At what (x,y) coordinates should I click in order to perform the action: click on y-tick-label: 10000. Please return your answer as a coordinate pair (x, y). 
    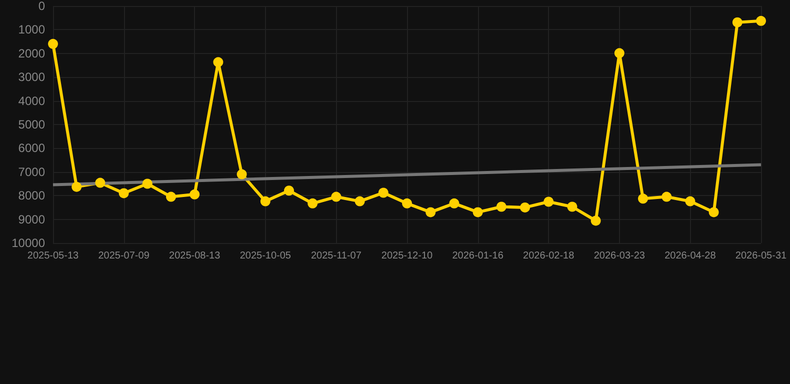
    Looking at the image, I should click on (29, 243).